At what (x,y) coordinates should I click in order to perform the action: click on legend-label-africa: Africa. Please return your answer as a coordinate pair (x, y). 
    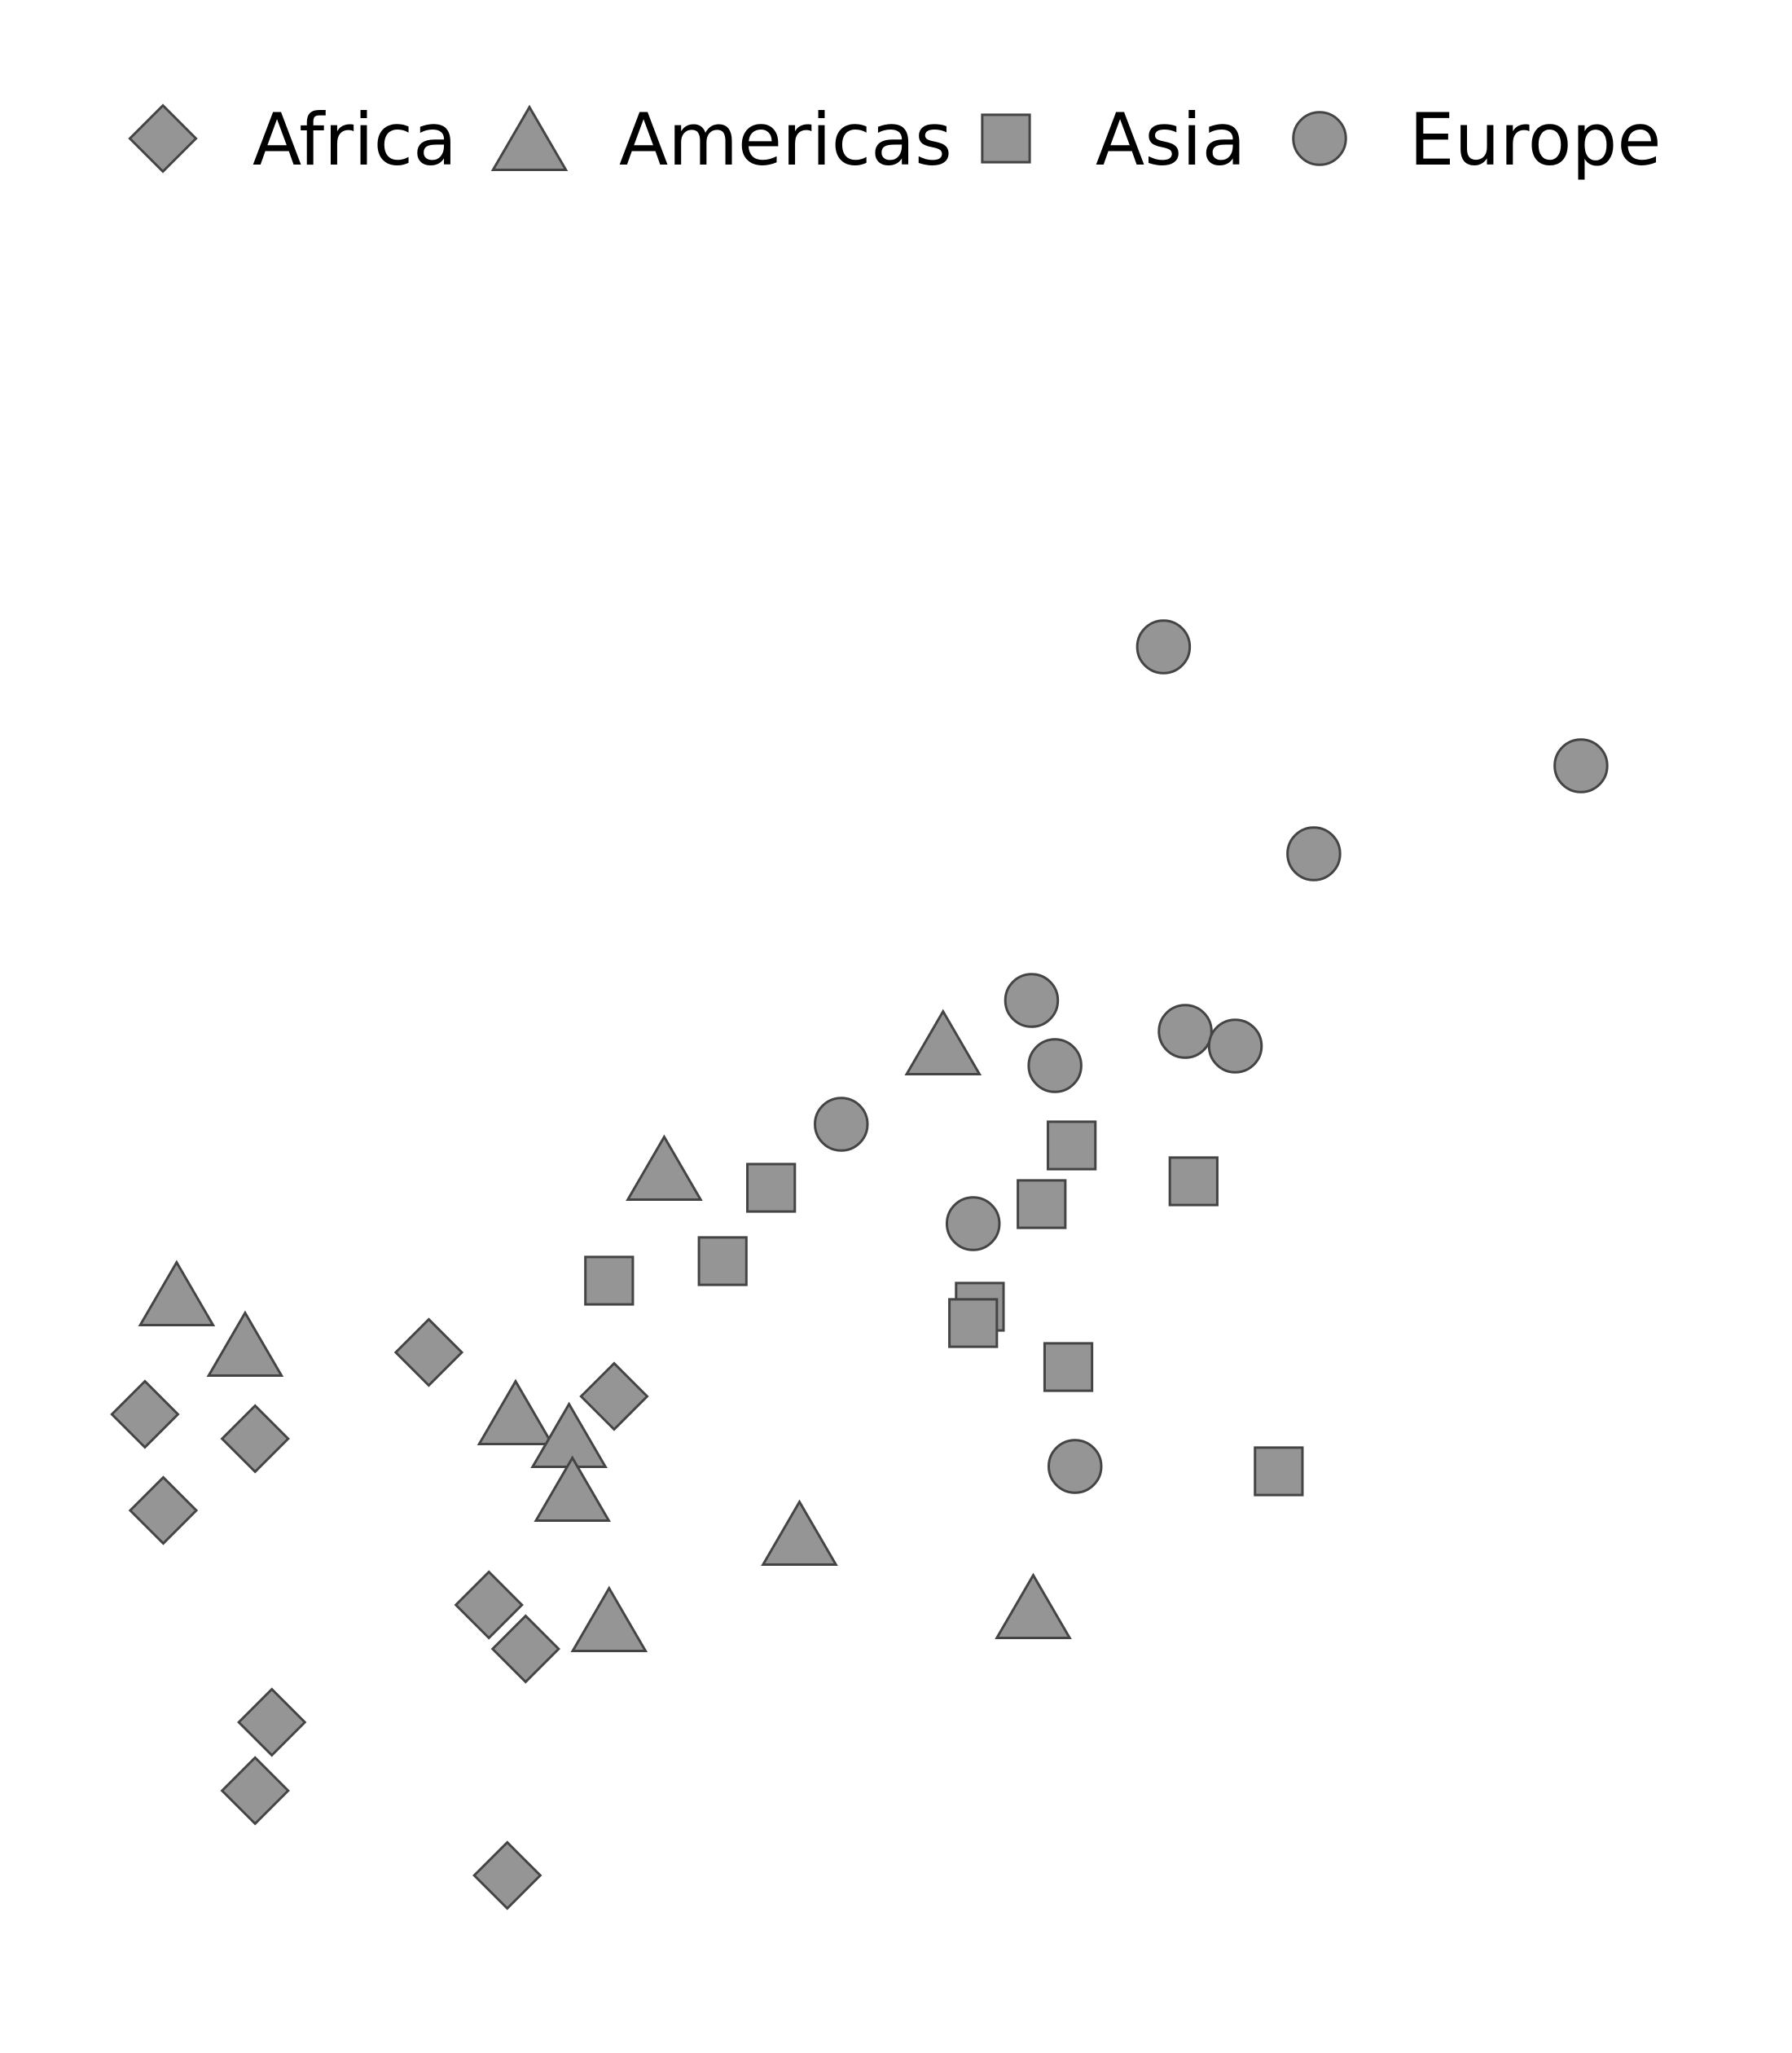
    Looking at the image, I should click on (355, 140).